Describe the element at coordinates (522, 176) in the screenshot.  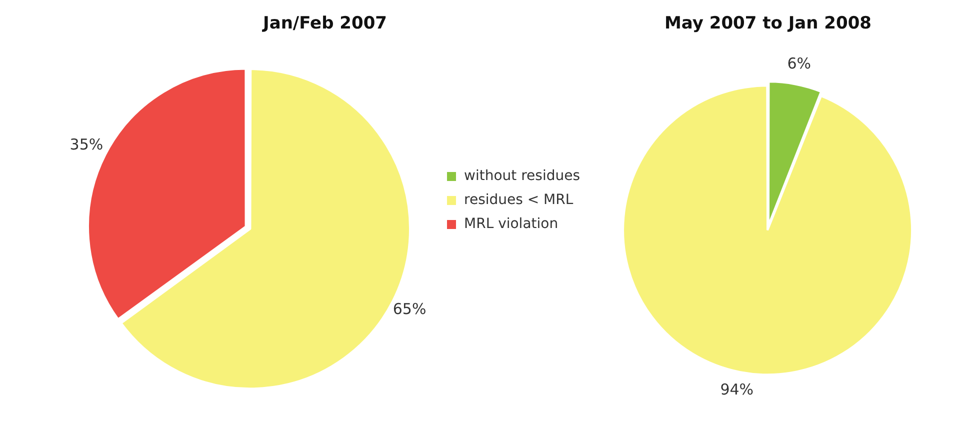
I see `legend-label: without residues` at that location.